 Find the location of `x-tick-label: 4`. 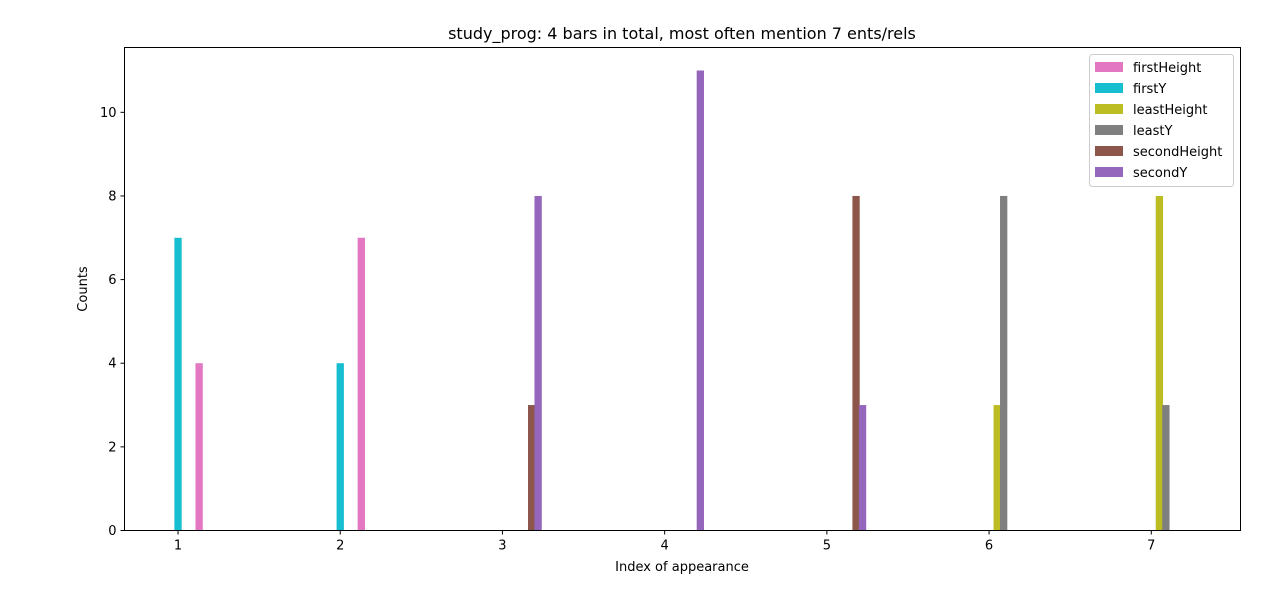

x-tick-label: 4 is located at coordinates (665, 546).